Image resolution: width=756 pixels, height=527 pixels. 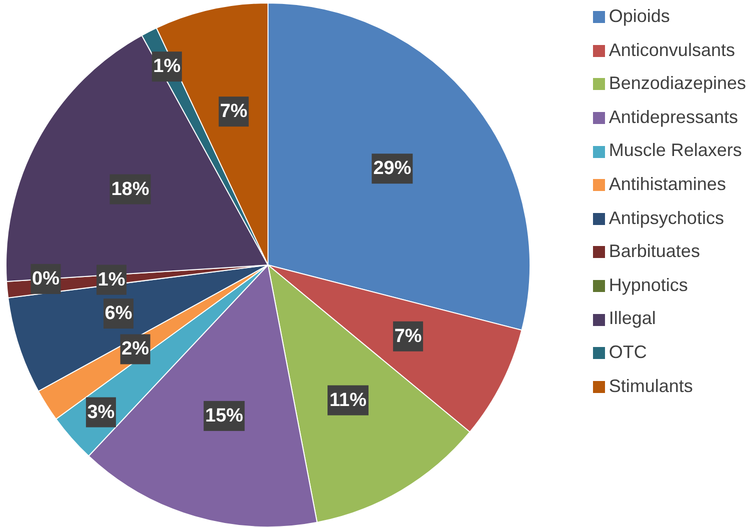 What do you see at coordinates (224, 415) in the screenshot?
I see `data-label: 15%` at bounding box center [224, 415].